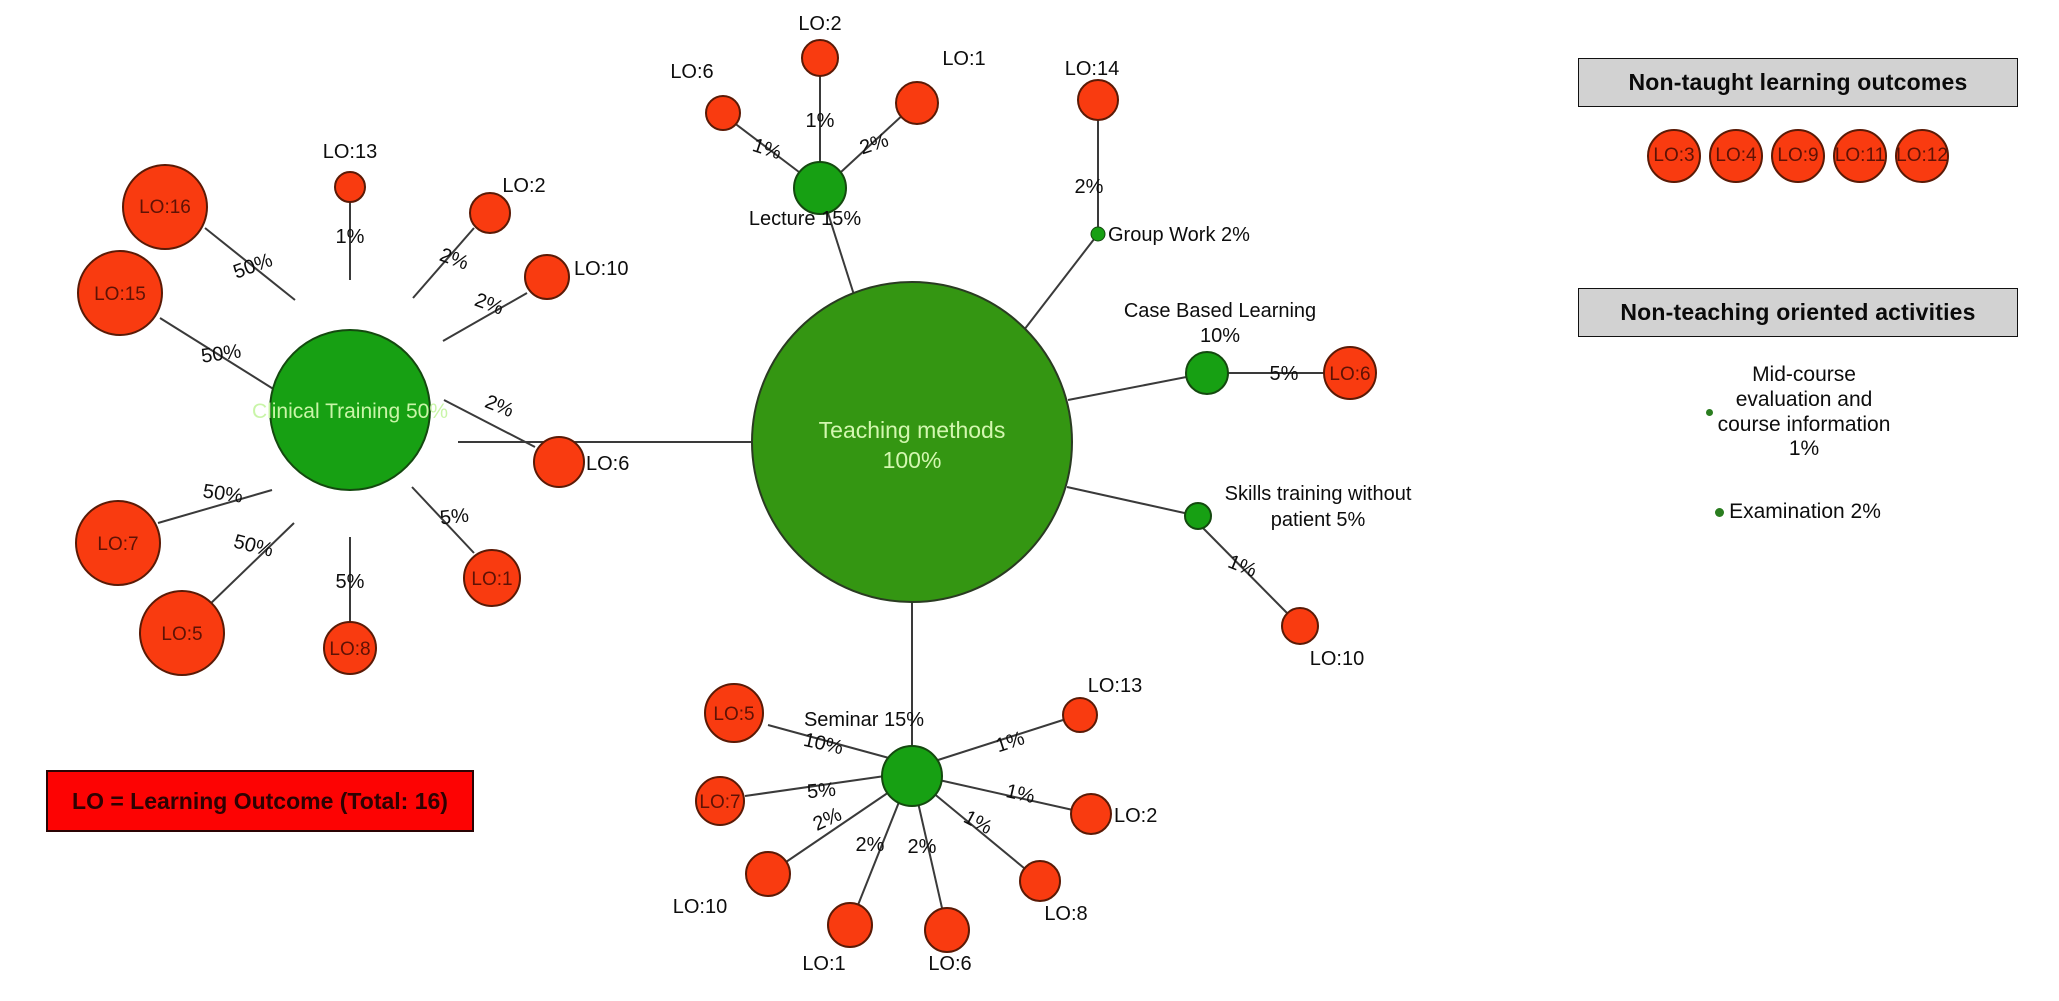 This screenshot has height=1001, width=2059. I want to click on label-case-hub-line1: Case Based Learning, so click(1220, 311).